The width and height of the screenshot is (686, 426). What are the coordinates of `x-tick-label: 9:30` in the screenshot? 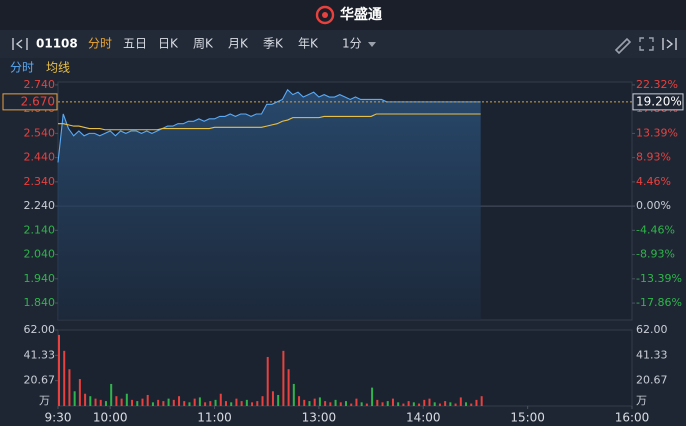 It's located at (58, 418).